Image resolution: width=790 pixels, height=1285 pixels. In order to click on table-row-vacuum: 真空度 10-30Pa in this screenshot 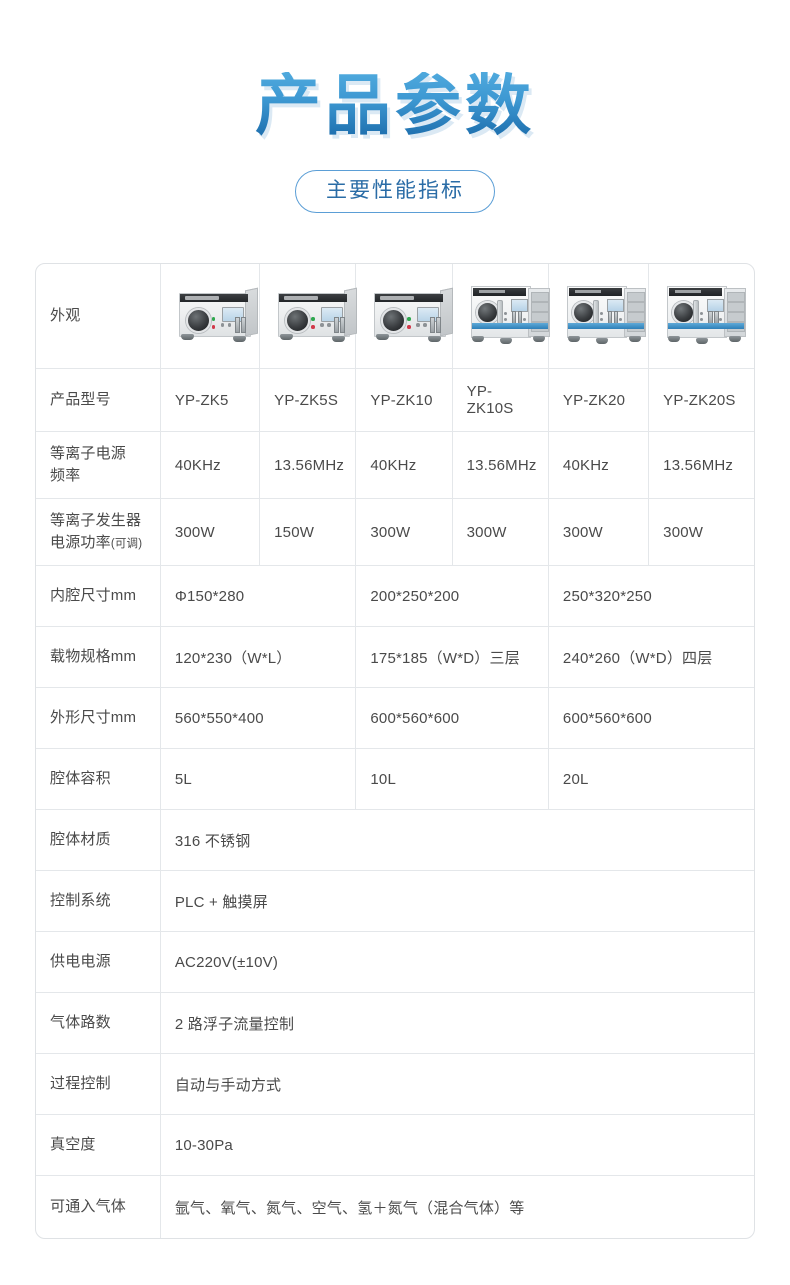, I will do `click(395, 1145)`.